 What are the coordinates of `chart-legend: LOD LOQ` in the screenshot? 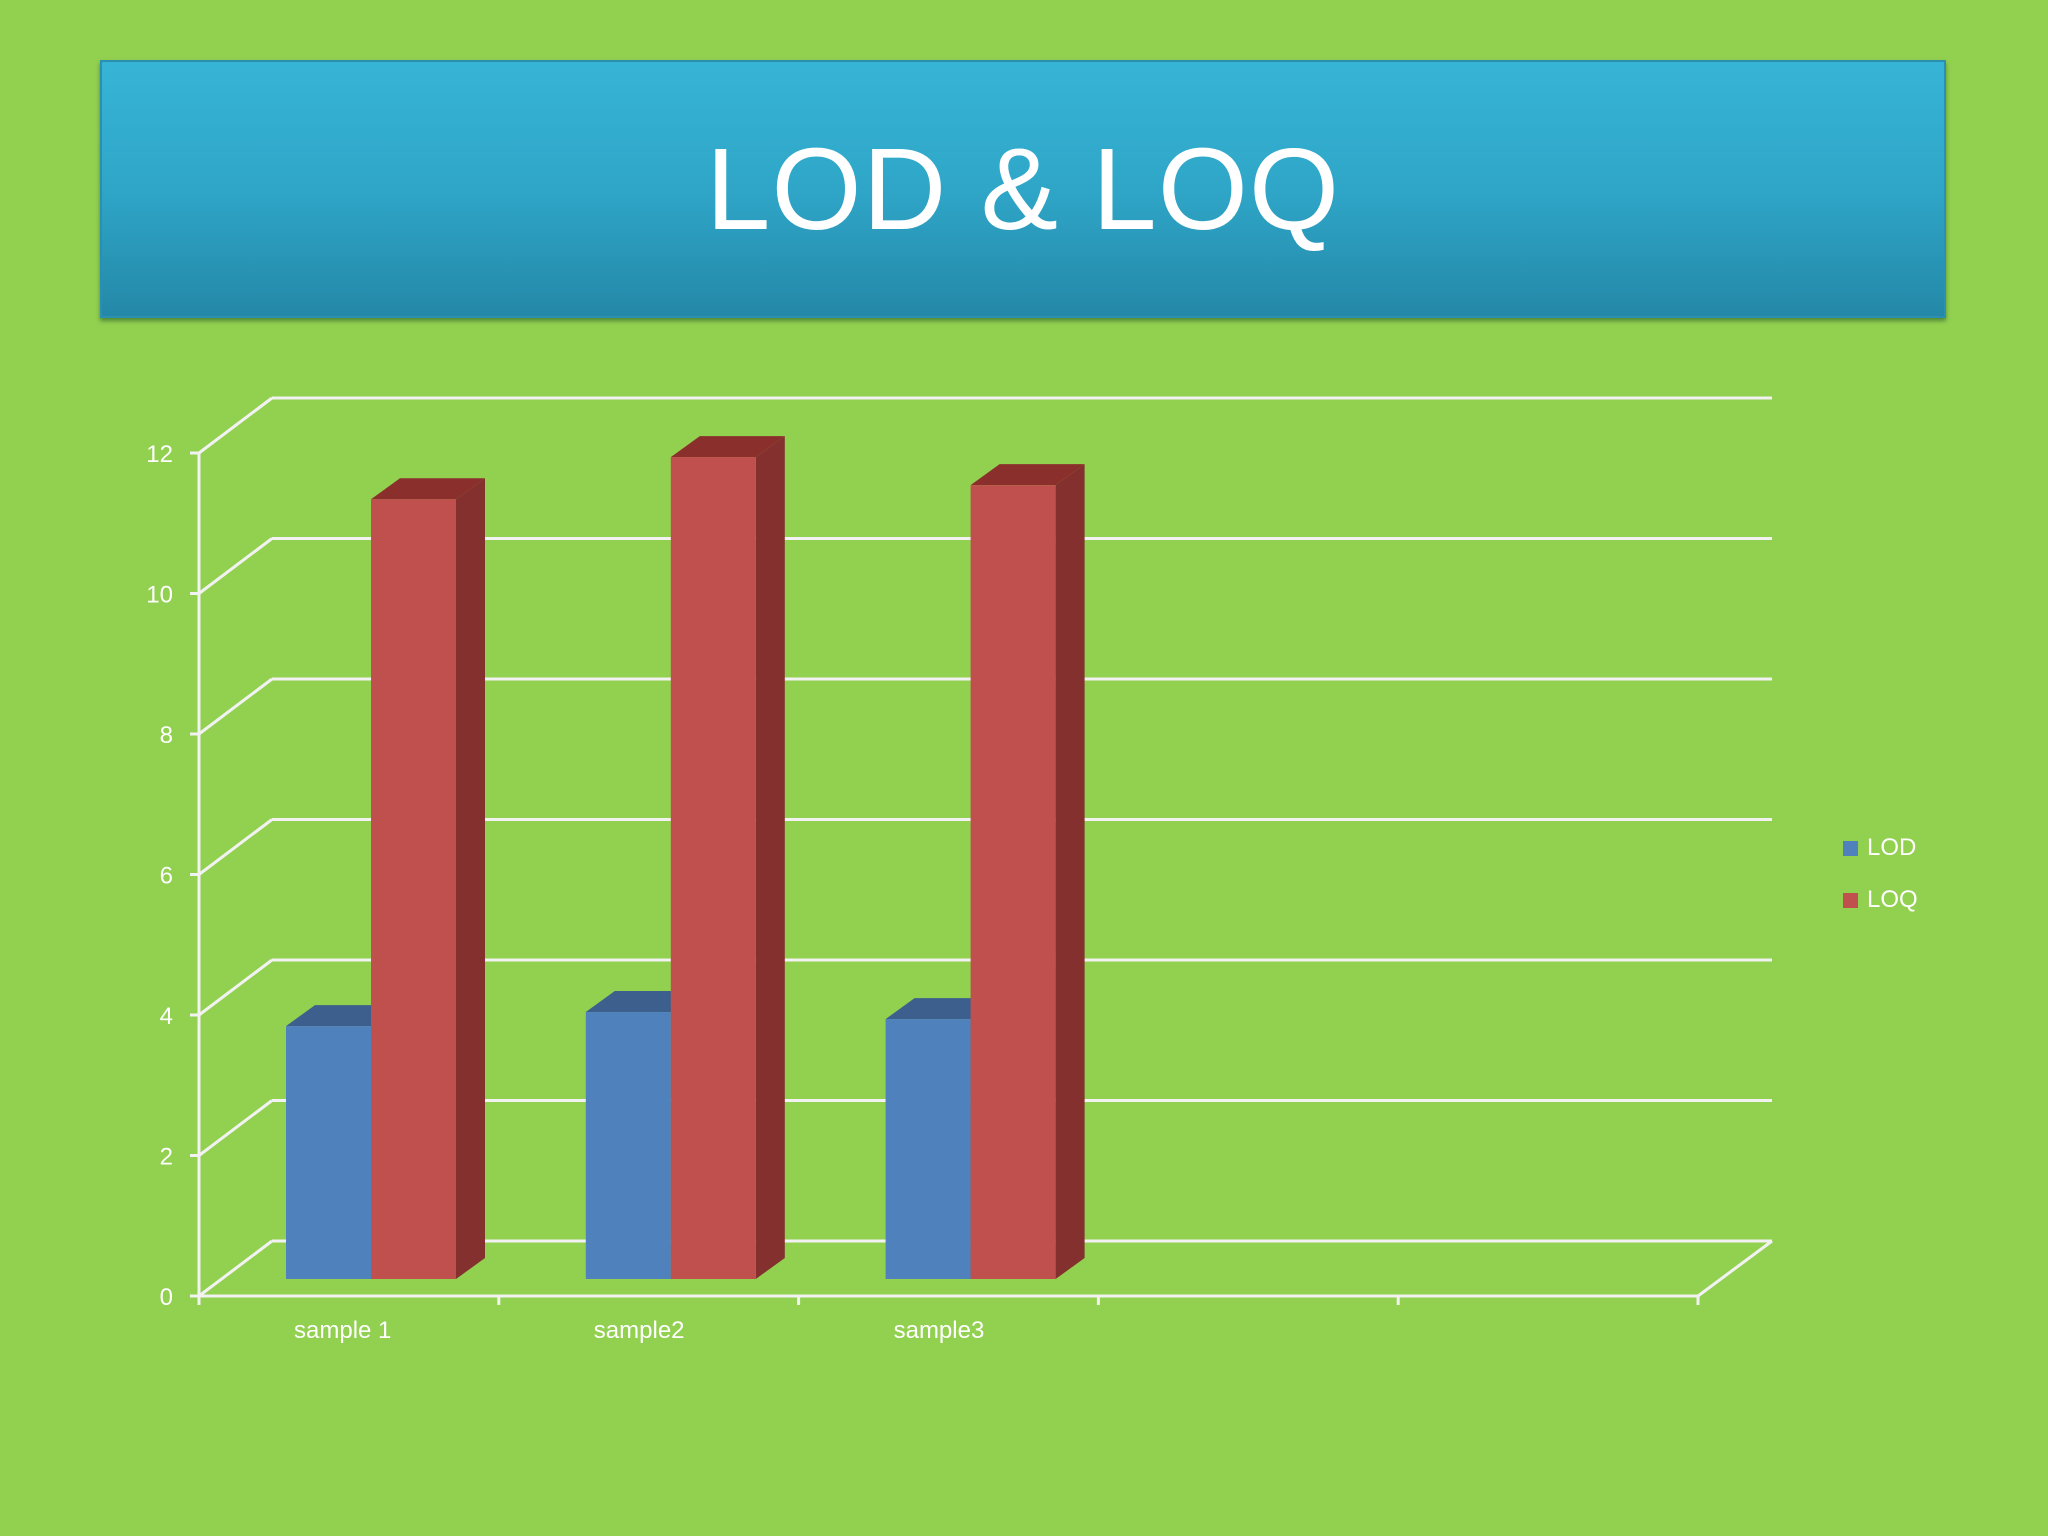 It's located at (1880, 874).